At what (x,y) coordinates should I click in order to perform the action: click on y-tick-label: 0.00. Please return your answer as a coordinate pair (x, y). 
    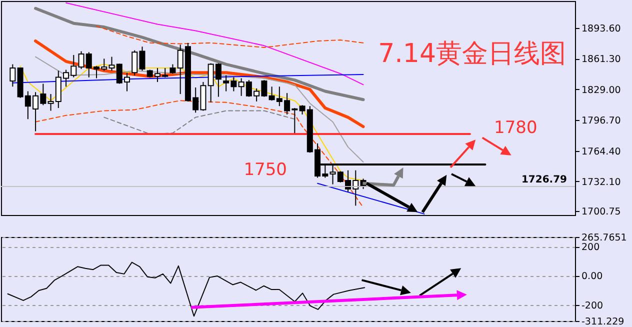
    Looking at the image, I should click on (592, 276).